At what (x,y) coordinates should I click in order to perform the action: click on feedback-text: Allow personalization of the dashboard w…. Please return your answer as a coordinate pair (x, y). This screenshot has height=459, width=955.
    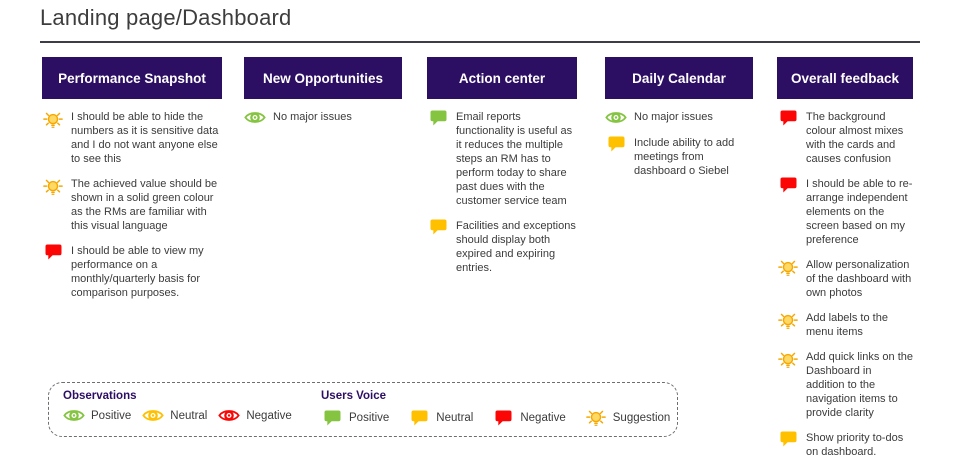
    Looking at the image, I should click on (859, 279).